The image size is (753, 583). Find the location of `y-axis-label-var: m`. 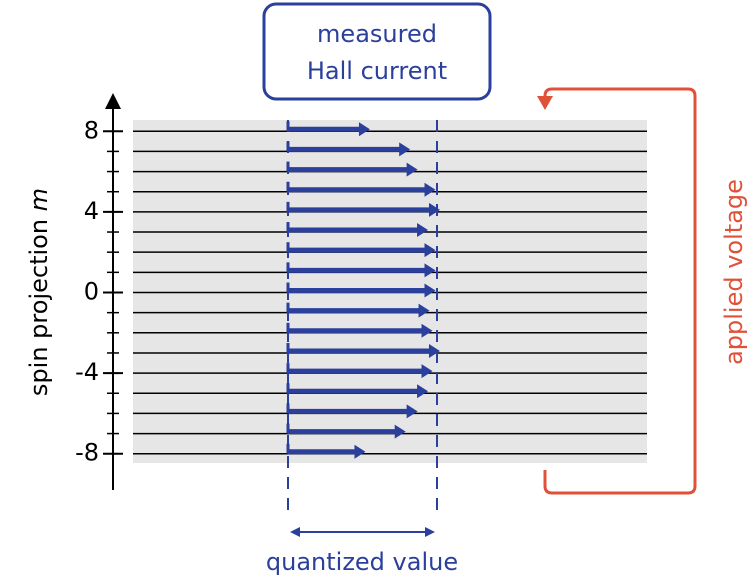

y-axis-label-var: m is located at coordinates (39, 199).